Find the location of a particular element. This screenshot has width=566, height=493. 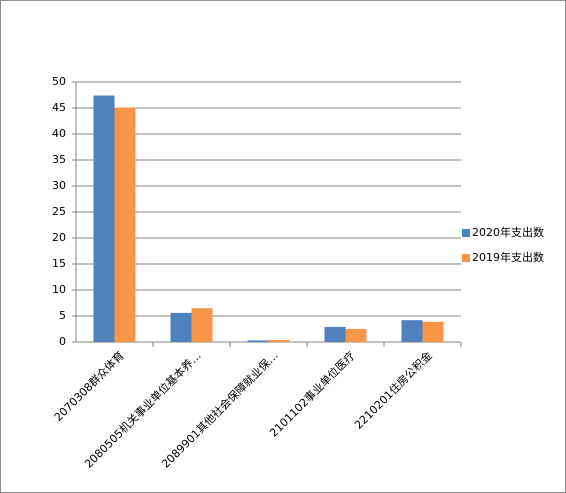

y-tick-label: 50 is located at coordinates (59, 81).